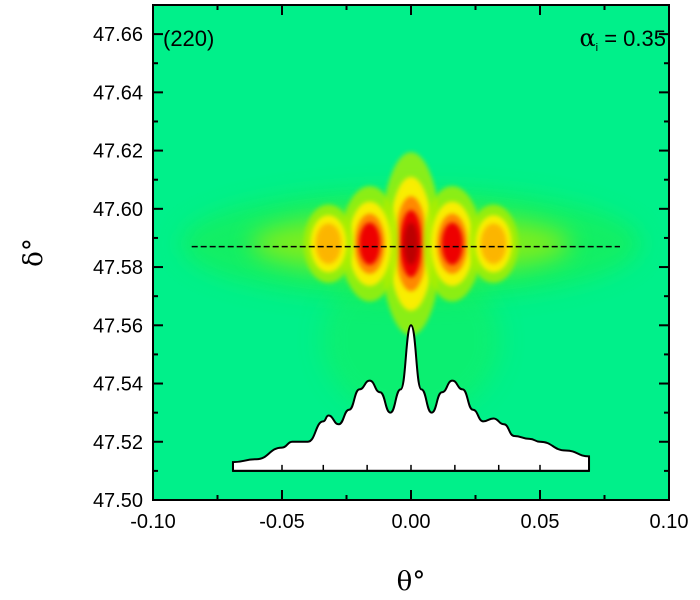 This screenshot has width=700, height=600. What do you see at coordinates (597, 48) in the screenshot?
I see `alpha-subscript: i` at bounding box center [597, 48].